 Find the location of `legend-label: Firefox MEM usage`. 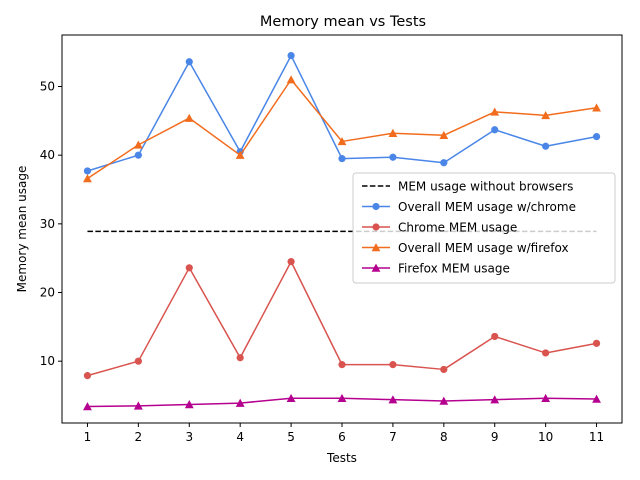

legend-label: Firefox MEM usage is located at coordinates (454, 269).